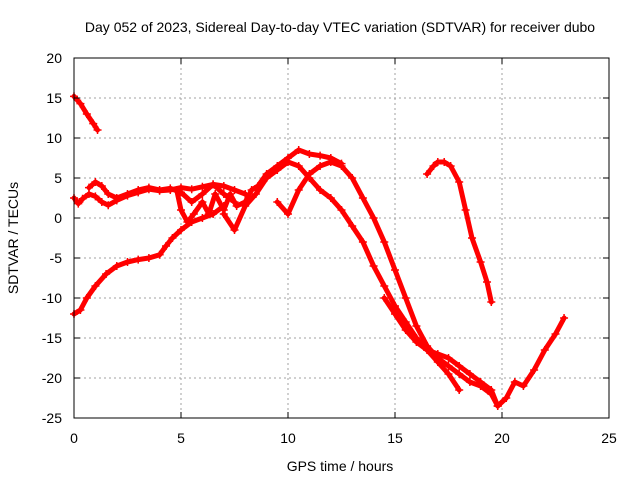 This screenshot has width=640, height=480. Describe the element at coordinates (502, 438) in the screenshot. I see `x-tick-label: 20` at that location.